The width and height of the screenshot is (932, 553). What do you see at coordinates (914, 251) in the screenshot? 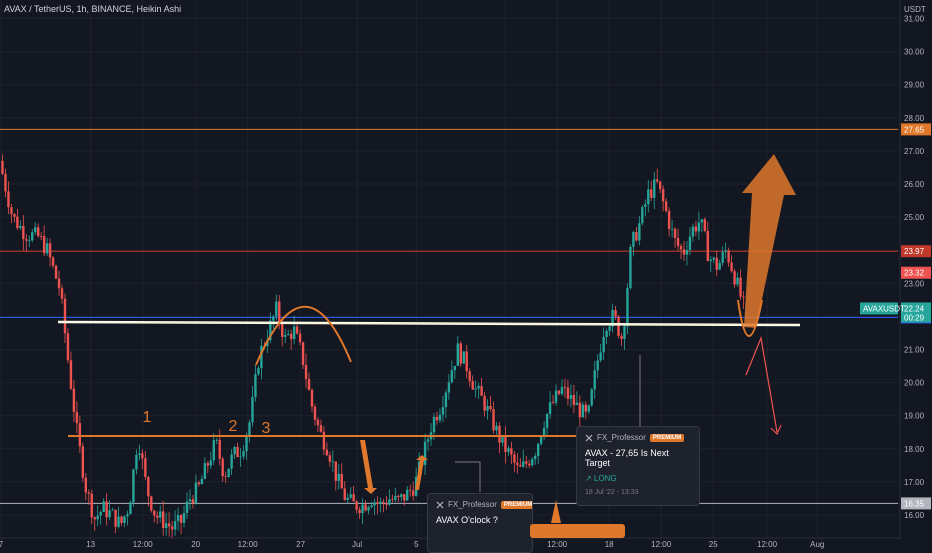
I see `level-price-label: 23.97` at bounding box center [914, 251].